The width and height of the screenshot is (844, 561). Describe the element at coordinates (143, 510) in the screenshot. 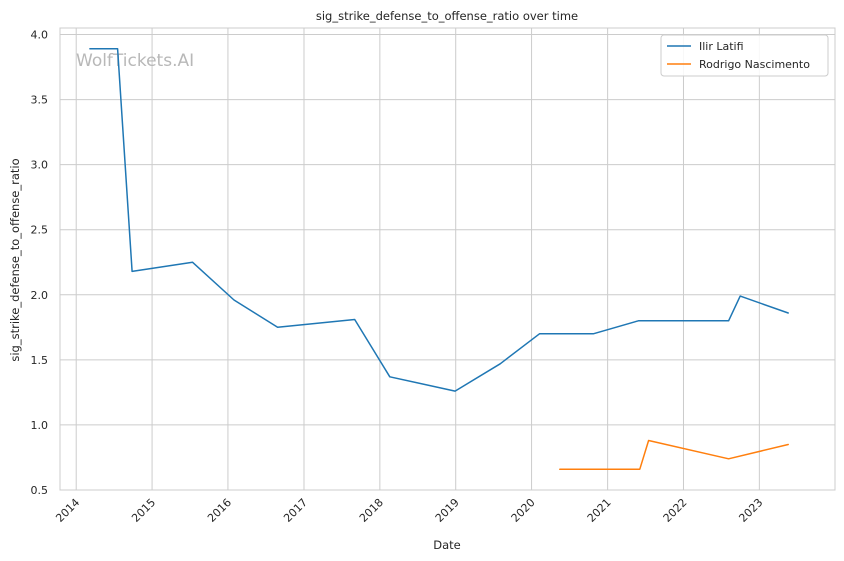

I see `x-tick-label: 2015` at that location.